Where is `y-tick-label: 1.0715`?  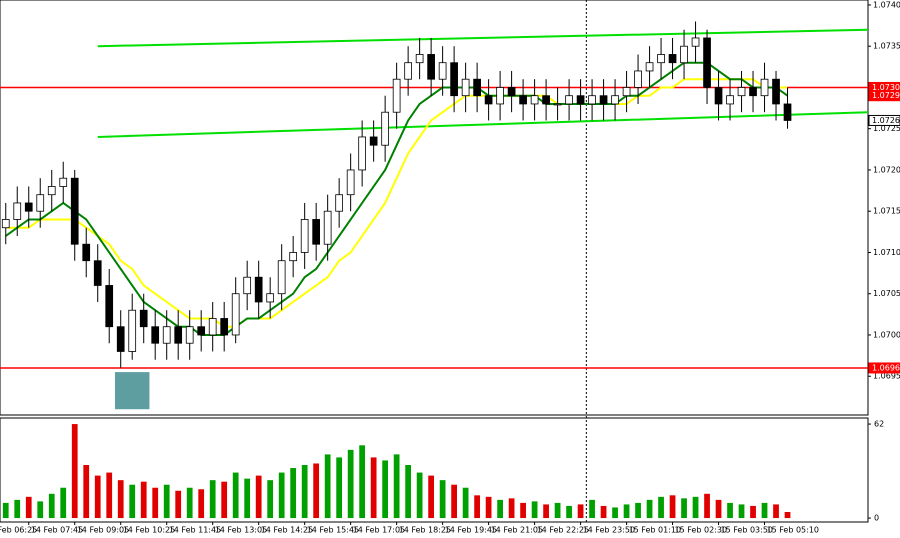 y-tick-label: 1.0715 is located at coordinates (886, 211).